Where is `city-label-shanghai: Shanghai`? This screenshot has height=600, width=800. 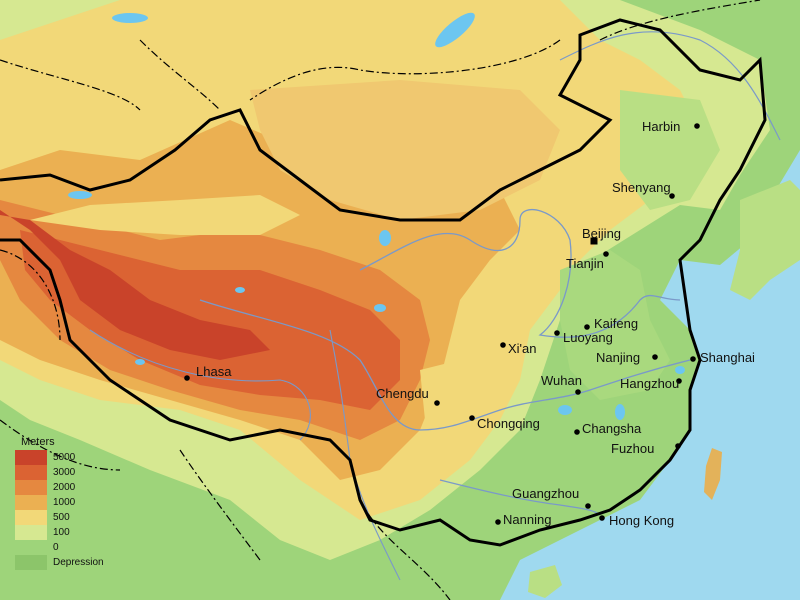
city-label-shanghai: Shanghai is located at coordinates (727, 357).